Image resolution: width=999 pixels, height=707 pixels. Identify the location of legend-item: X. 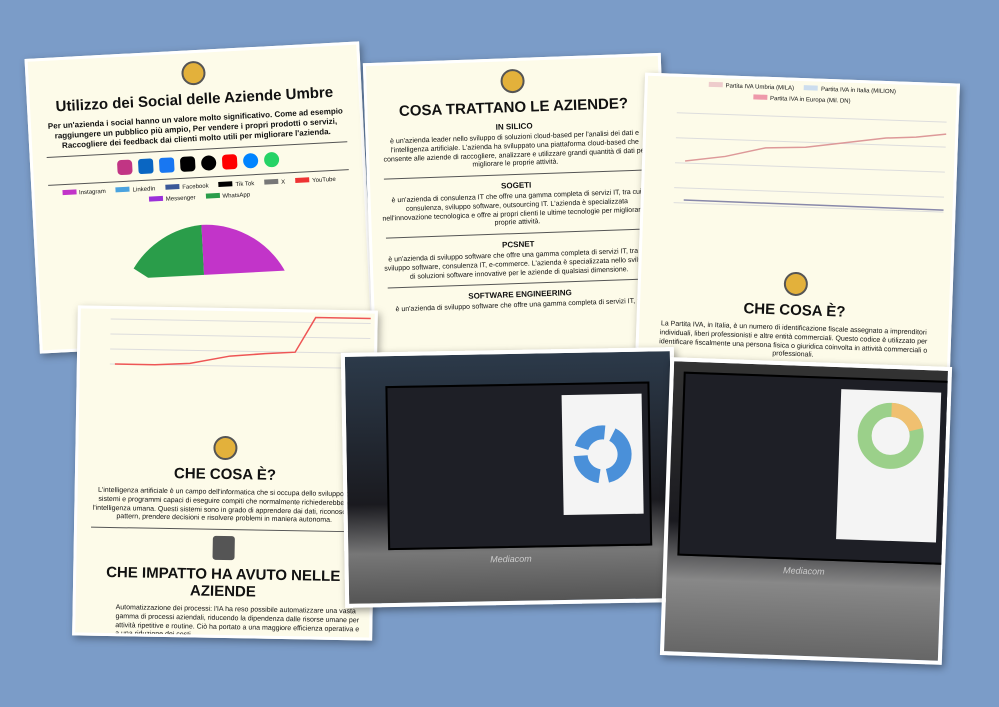
(274, 182).